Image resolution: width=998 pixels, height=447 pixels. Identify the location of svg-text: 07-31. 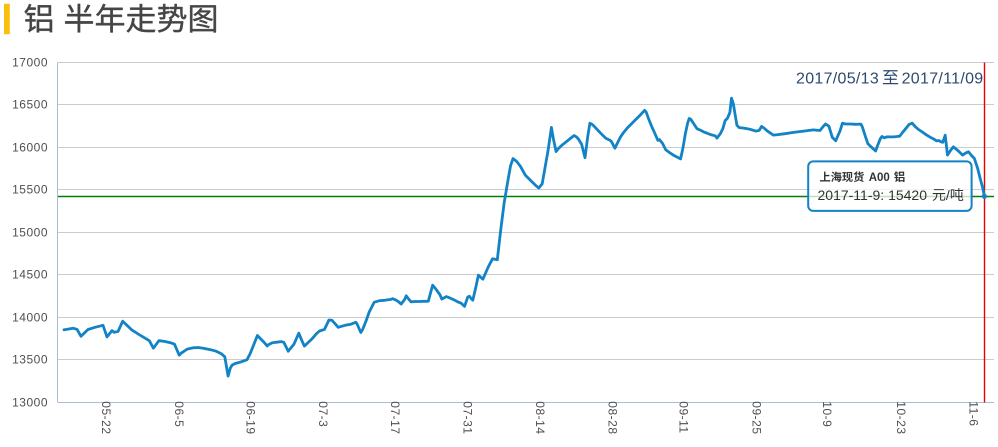
(467, 417).